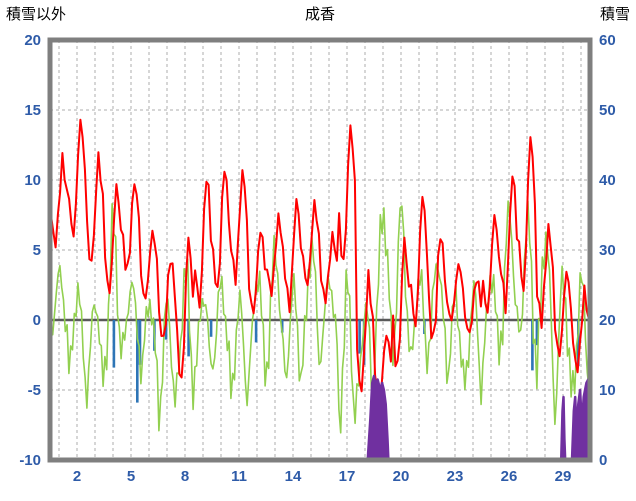 Image resolution: width=636 pixels, height=501 pixels. I want to click on x-tick-label: 20, so click(401, 476).